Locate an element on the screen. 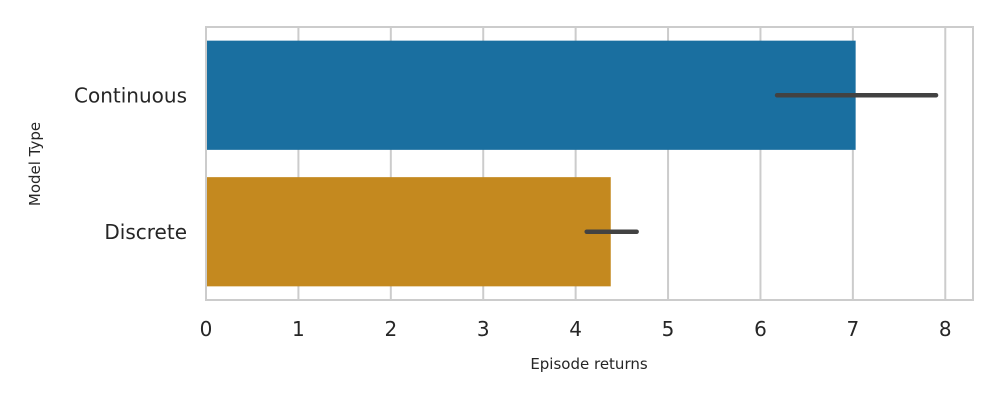 This screenshot has width=1000, height=400. x-tick-labels: 0 1 2 3 4 5 6 7 8 is located at coordinates (576, 329).